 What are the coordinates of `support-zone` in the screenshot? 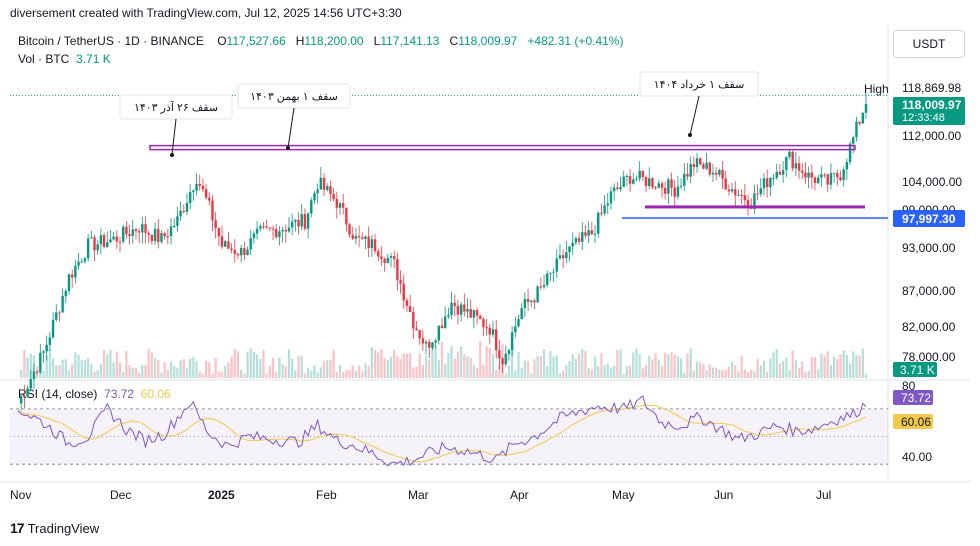 It's located at (755, 207).